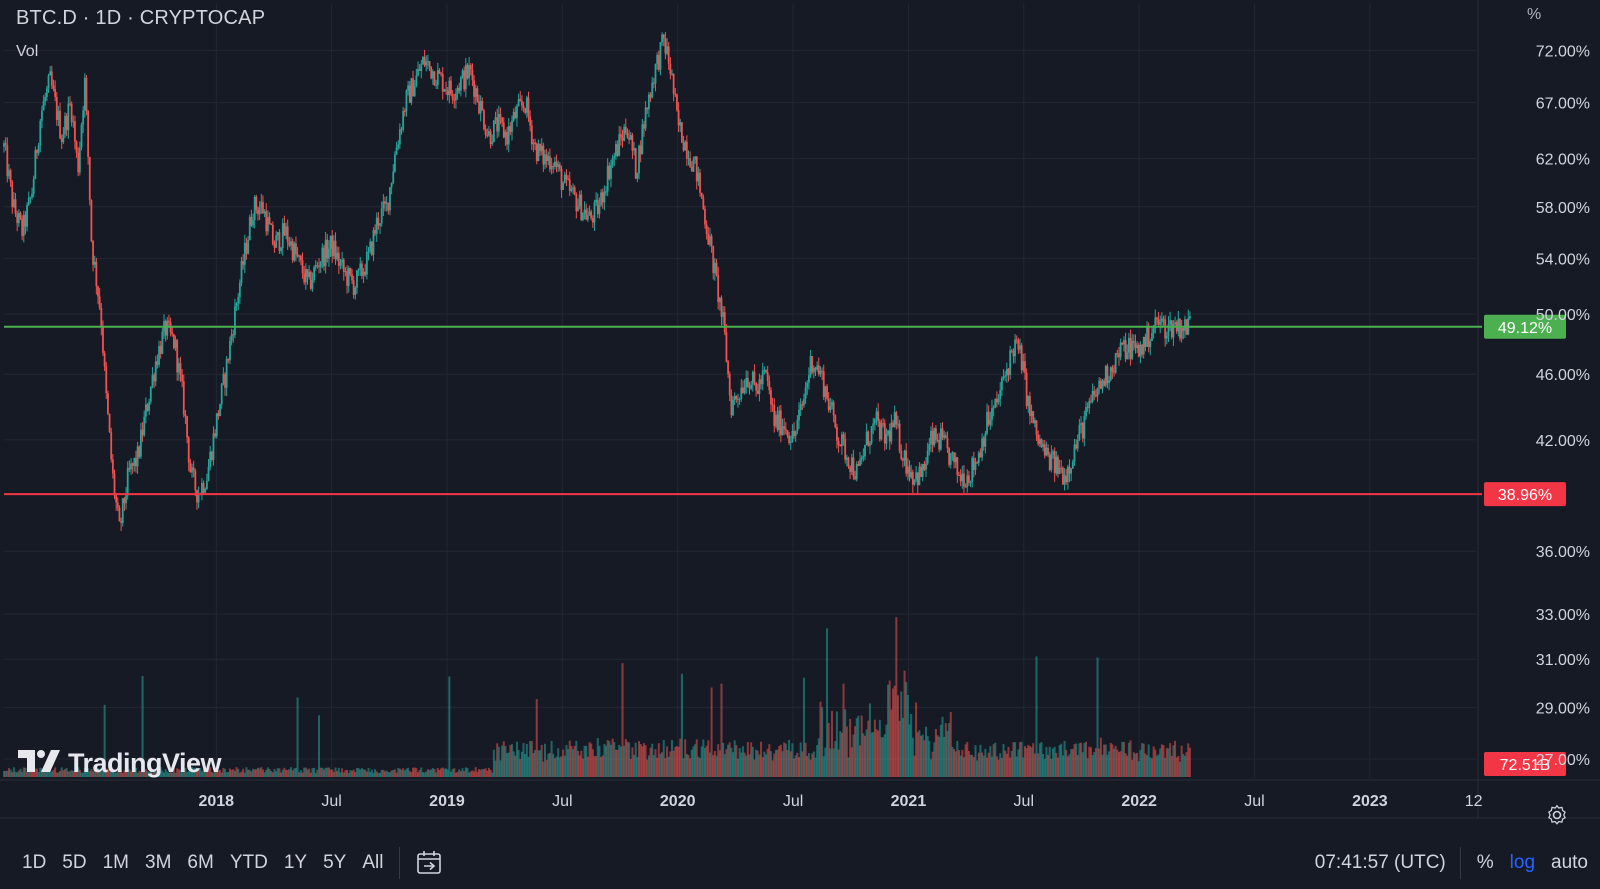 This screenshot has height=889, width=1600. What do you see at coordinates (1522, 862) in the screenshot?
I see `log-scale-toggle: log` at bounding box center [1522, 862].